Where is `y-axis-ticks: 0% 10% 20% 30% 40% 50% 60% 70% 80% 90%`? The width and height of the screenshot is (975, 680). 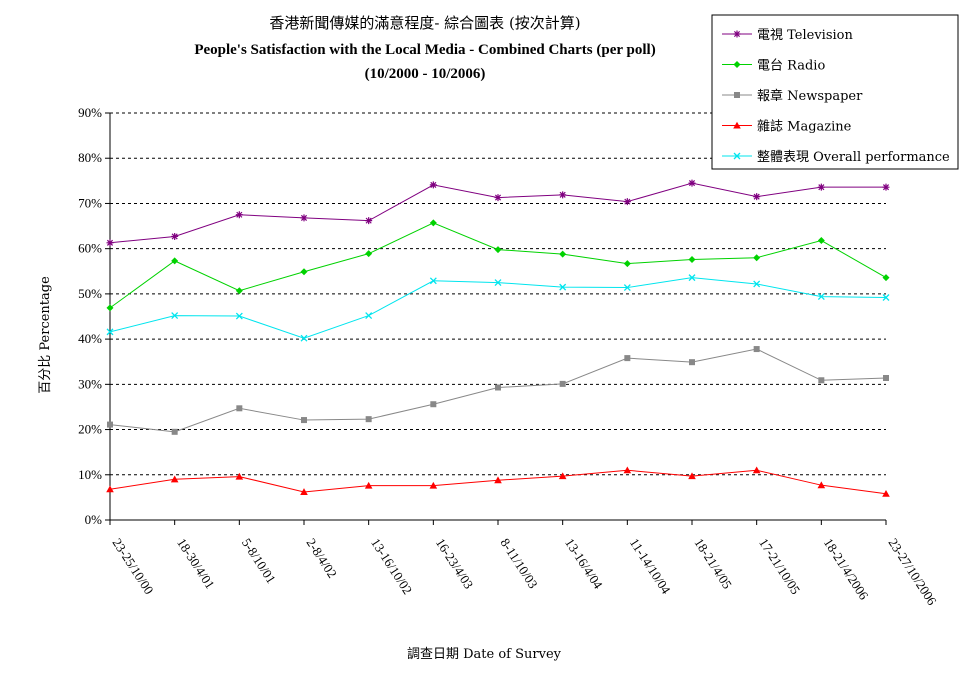 y-axis-ticks: 0% 10% 20% 30% 40% 50% 60% 70% 80% 90% is located at coordinates (94, 316).